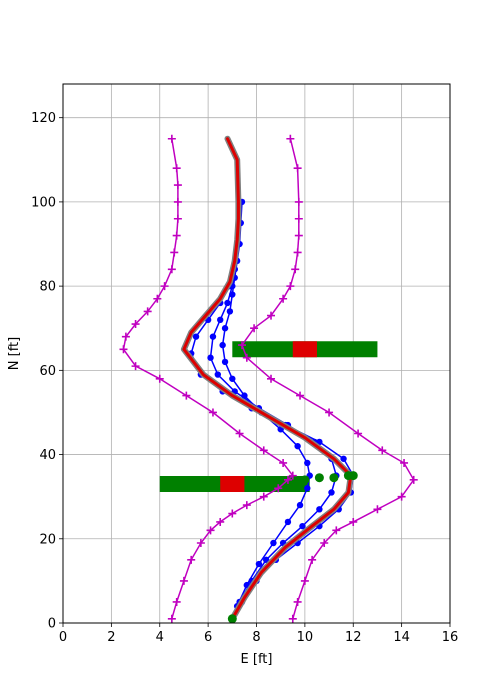 This screenshot has width=500, height=700. I want to click on x-tick-label: 8, so click(256, 637).